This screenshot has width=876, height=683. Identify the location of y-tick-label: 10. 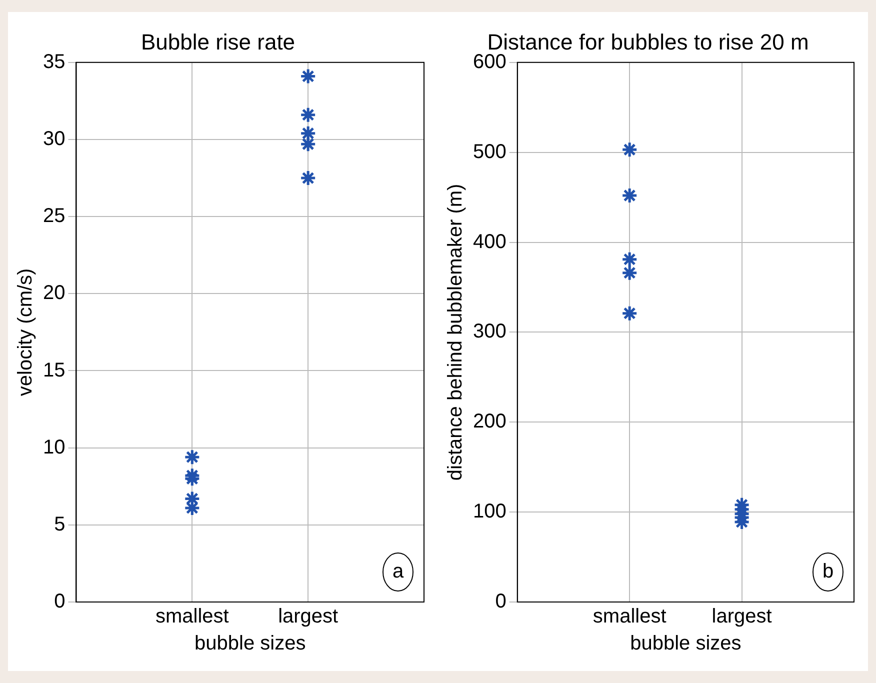
(54, 447).